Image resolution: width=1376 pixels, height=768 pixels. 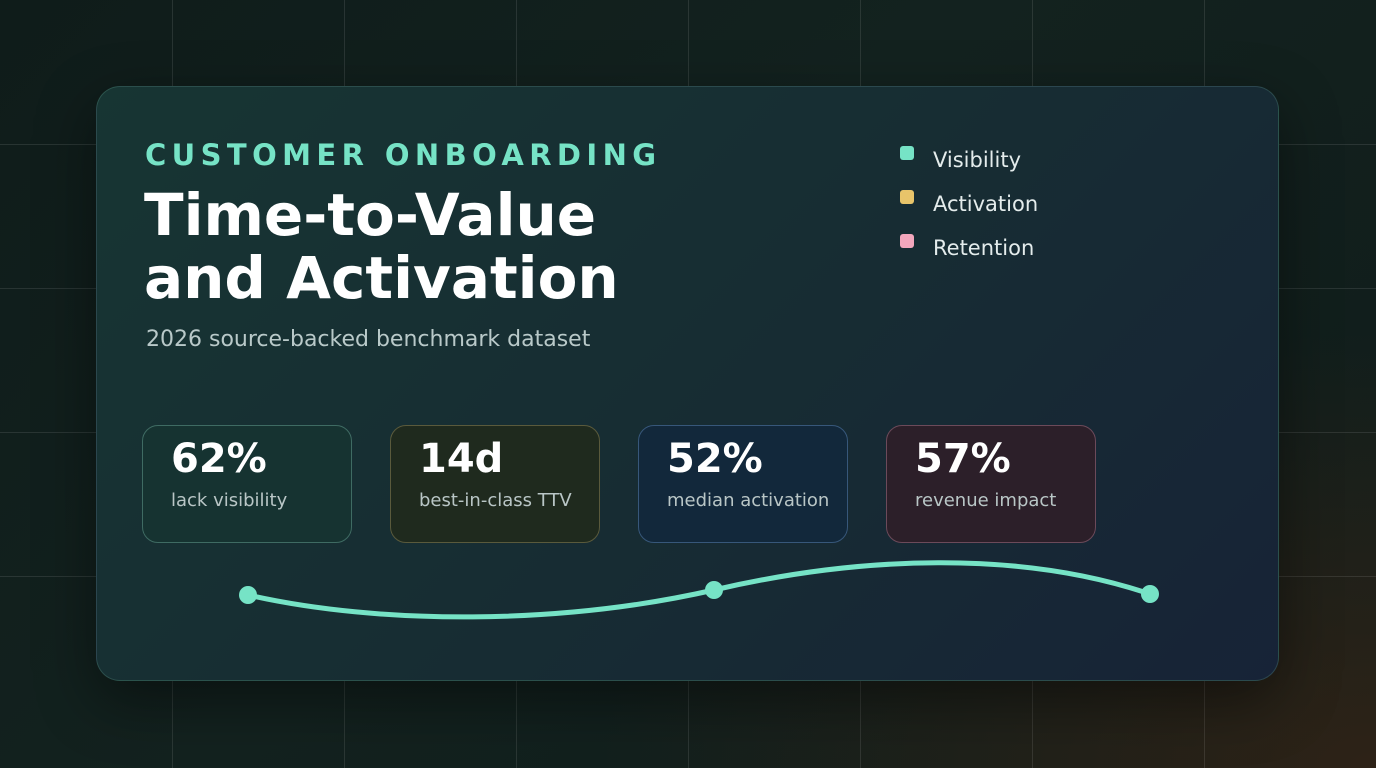 What do you see at coordinates (715, 459) in the screenshot?
I see `stat-value: 52%` at bounding box center [715, 459].